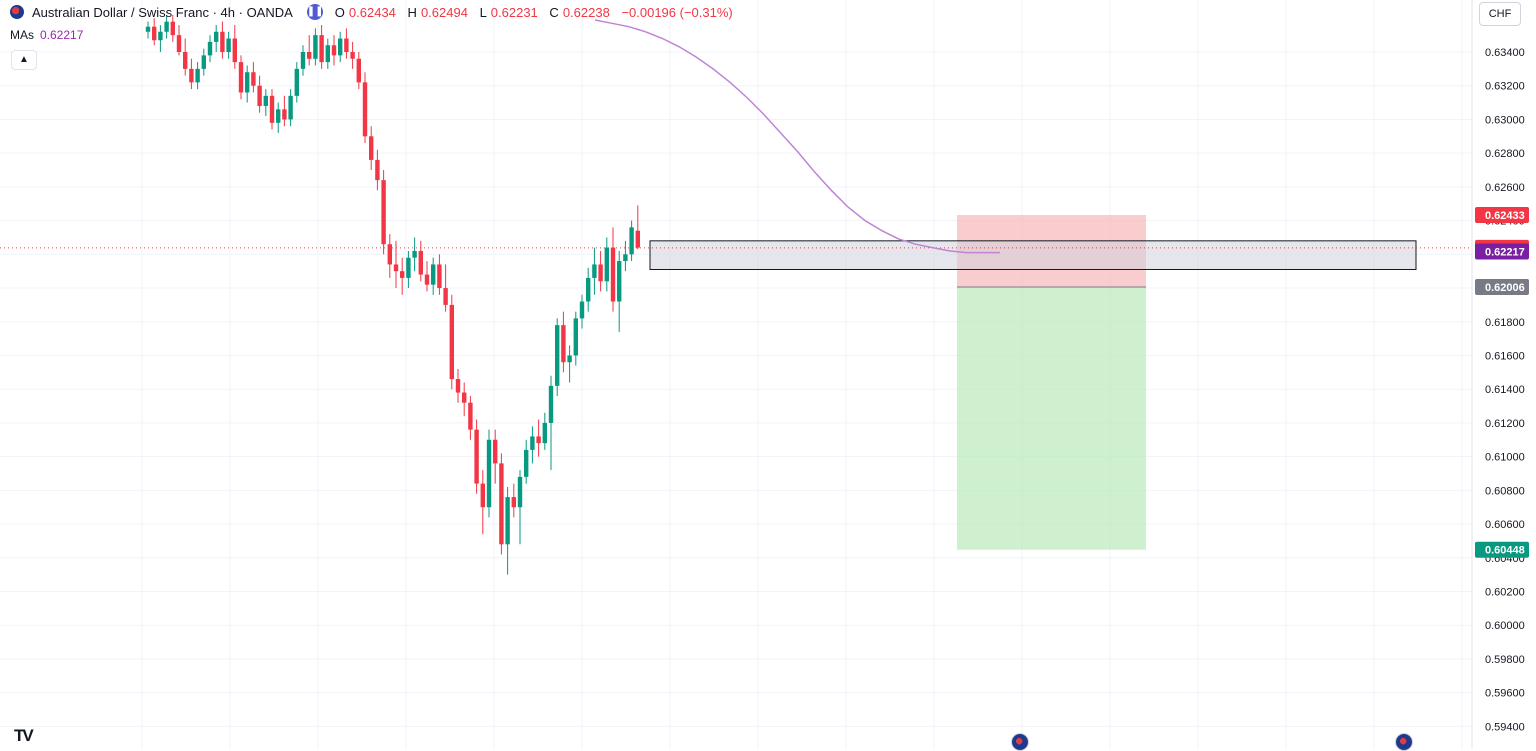  What do you see at coordinates (62, 35) in the screenshot?
I see `indicator-value: 0.62217` at bounding box center [62, 35].